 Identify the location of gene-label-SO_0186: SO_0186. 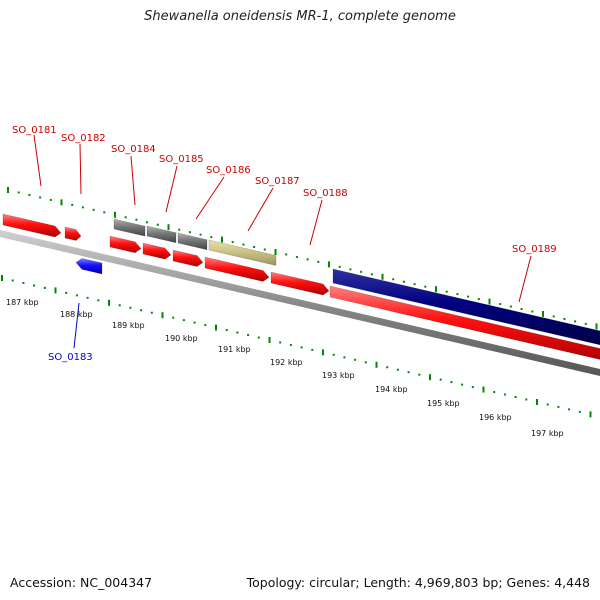
(228, 170).